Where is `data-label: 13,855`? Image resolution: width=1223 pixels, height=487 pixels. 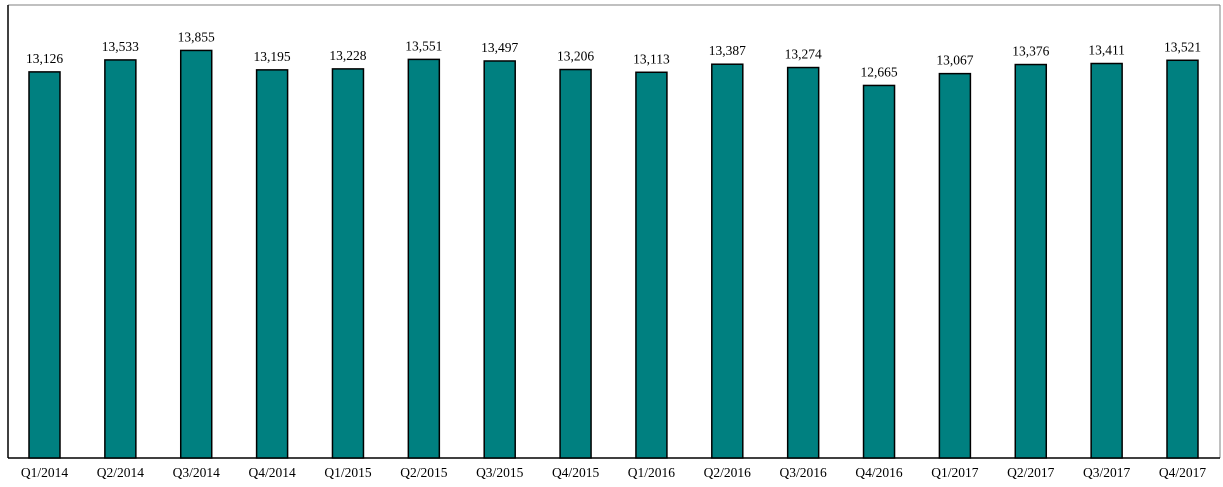
data-label: 13,855 is located at coordinates (196, 36).